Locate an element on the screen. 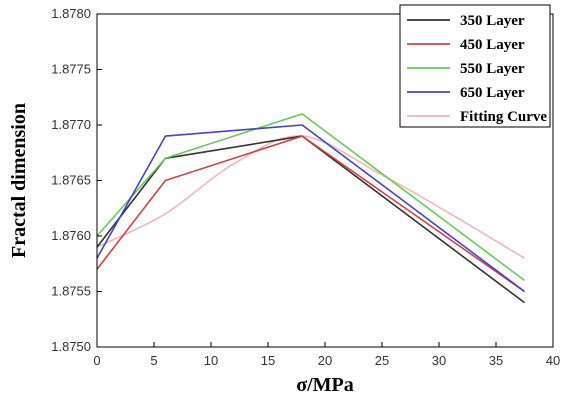 Image resolution: width=578 pixels, height=401 pixels. x-tick-label: 30 is located at coordinates (439, 360).